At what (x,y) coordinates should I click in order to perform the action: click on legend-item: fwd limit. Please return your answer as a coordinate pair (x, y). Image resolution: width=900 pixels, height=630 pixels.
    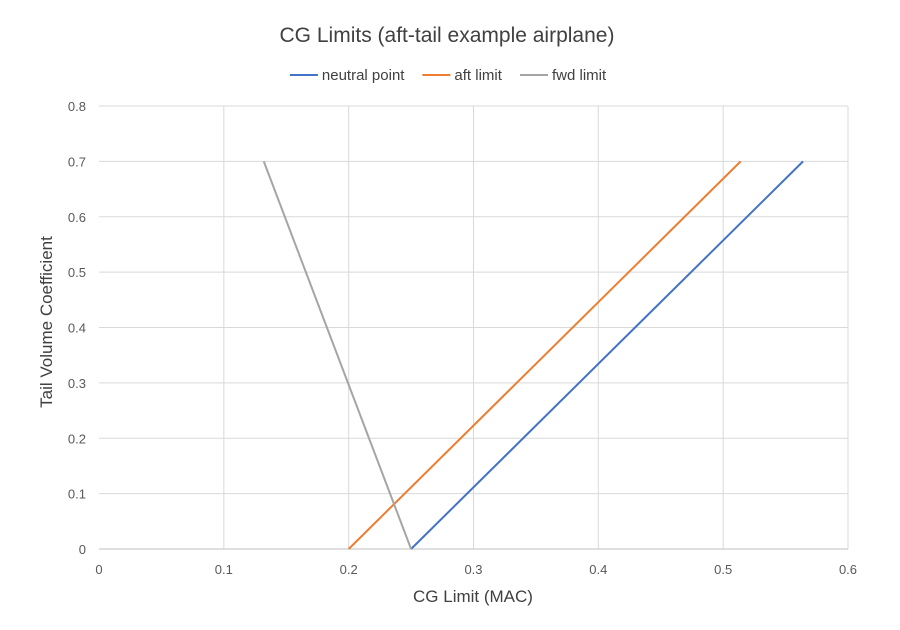
    Looking at the image, I should click on (563, 75).